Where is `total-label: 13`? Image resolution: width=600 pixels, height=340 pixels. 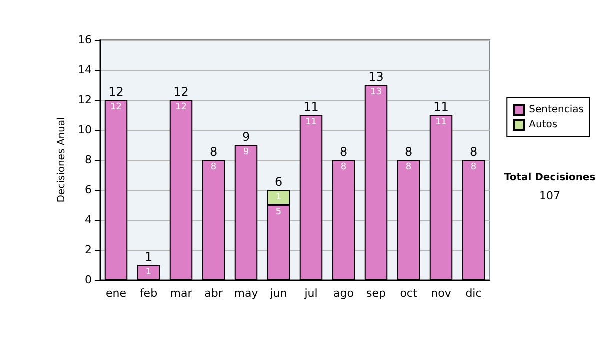 total-label: 13 is located at coordinates (376, 77).